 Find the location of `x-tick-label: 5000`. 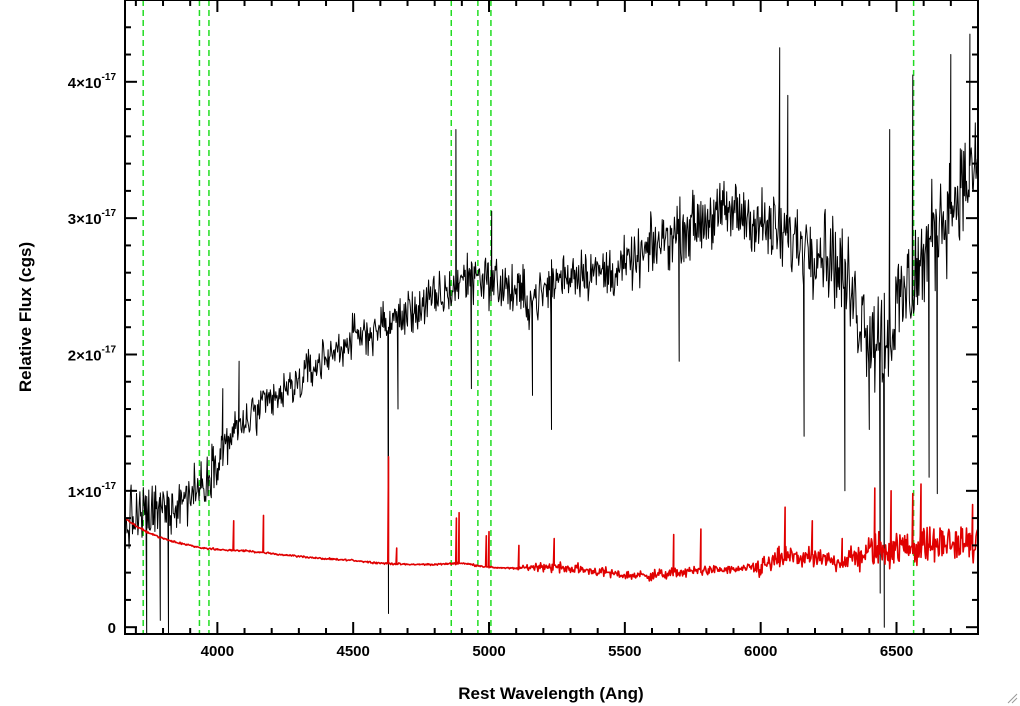

x-tick-label: 5000 is located at coordinates (488, 651).